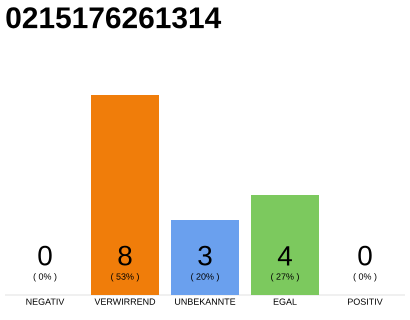 The height and width of the screenshot is (320, 410). I want to click on x-tick-label: NEGATIV, so click(45, 301).